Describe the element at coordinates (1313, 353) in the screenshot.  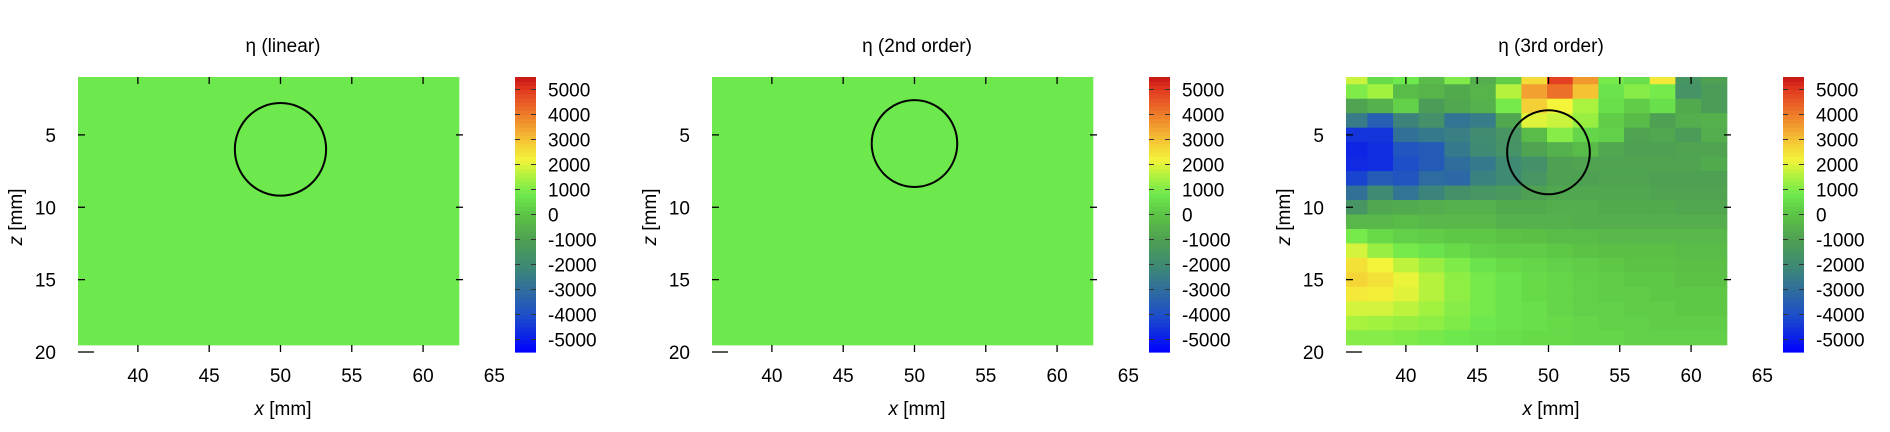
I see `y-tick-label: 20` at that location.